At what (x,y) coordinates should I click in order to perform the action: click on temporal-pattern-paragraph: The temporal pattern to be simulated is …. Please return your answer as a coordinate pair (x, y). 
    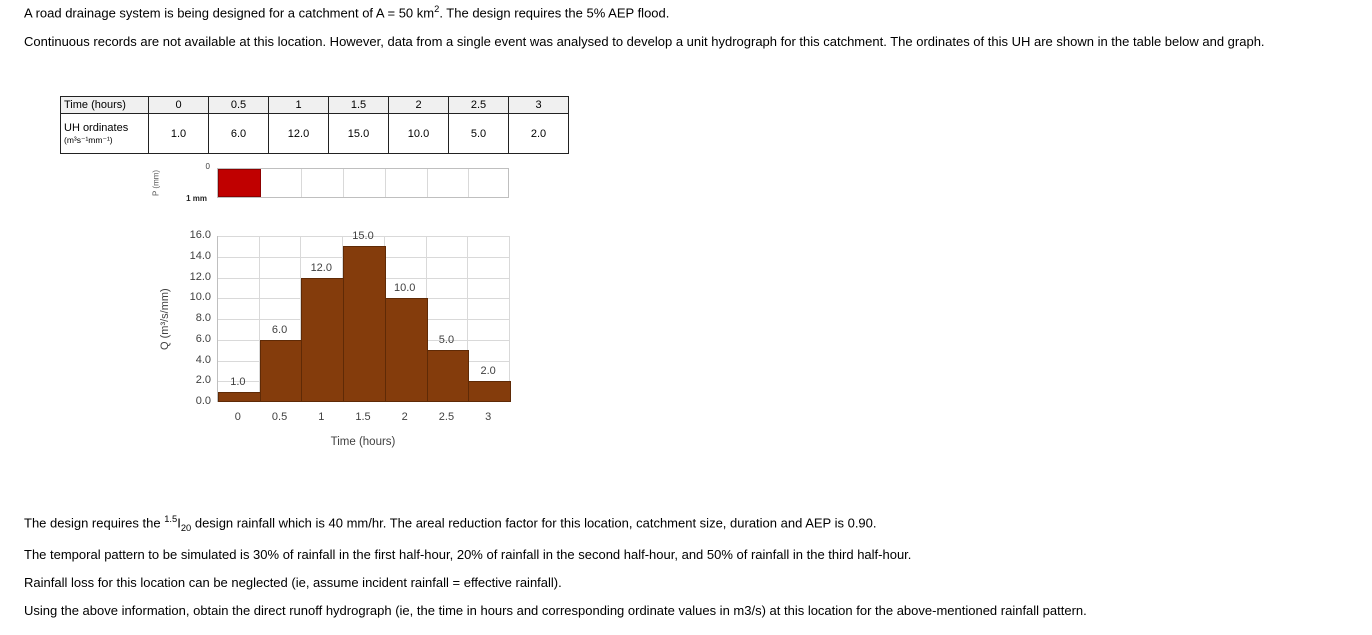
    Looking at the image, I should click on (468, 554).